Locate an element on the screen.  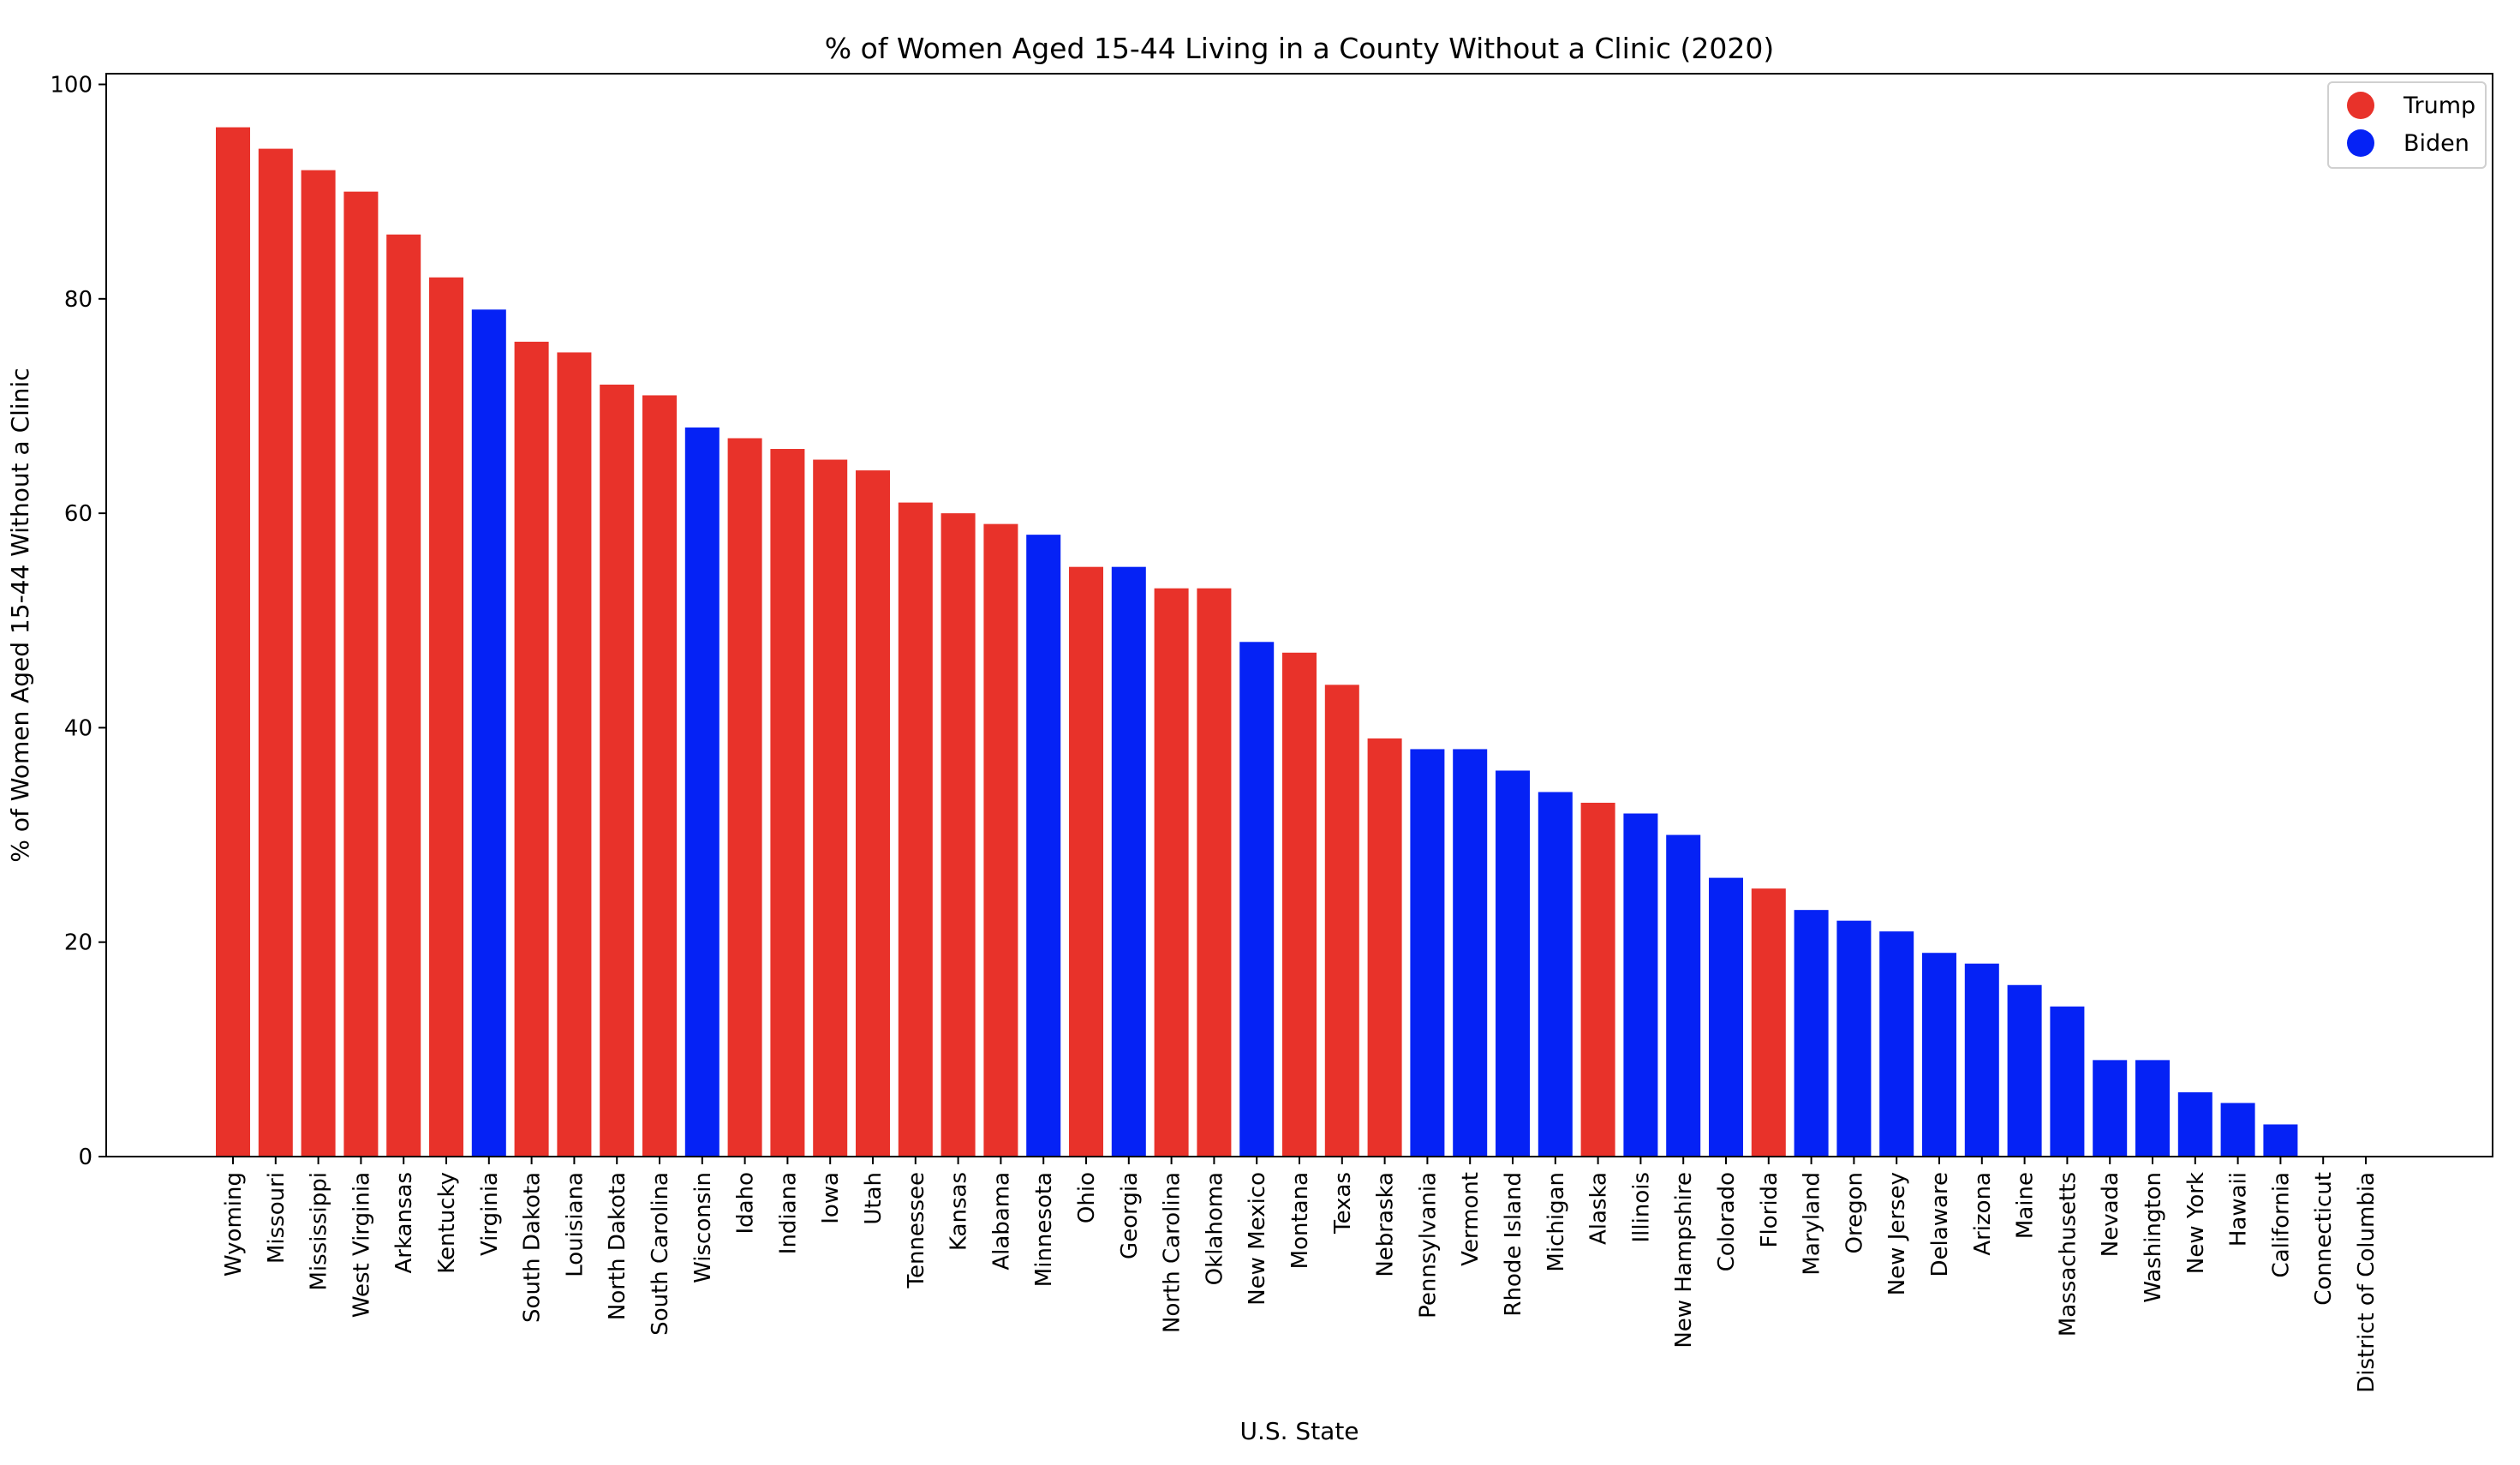
x-tick-label: Arizona is located at coordinates (1983, 1214).